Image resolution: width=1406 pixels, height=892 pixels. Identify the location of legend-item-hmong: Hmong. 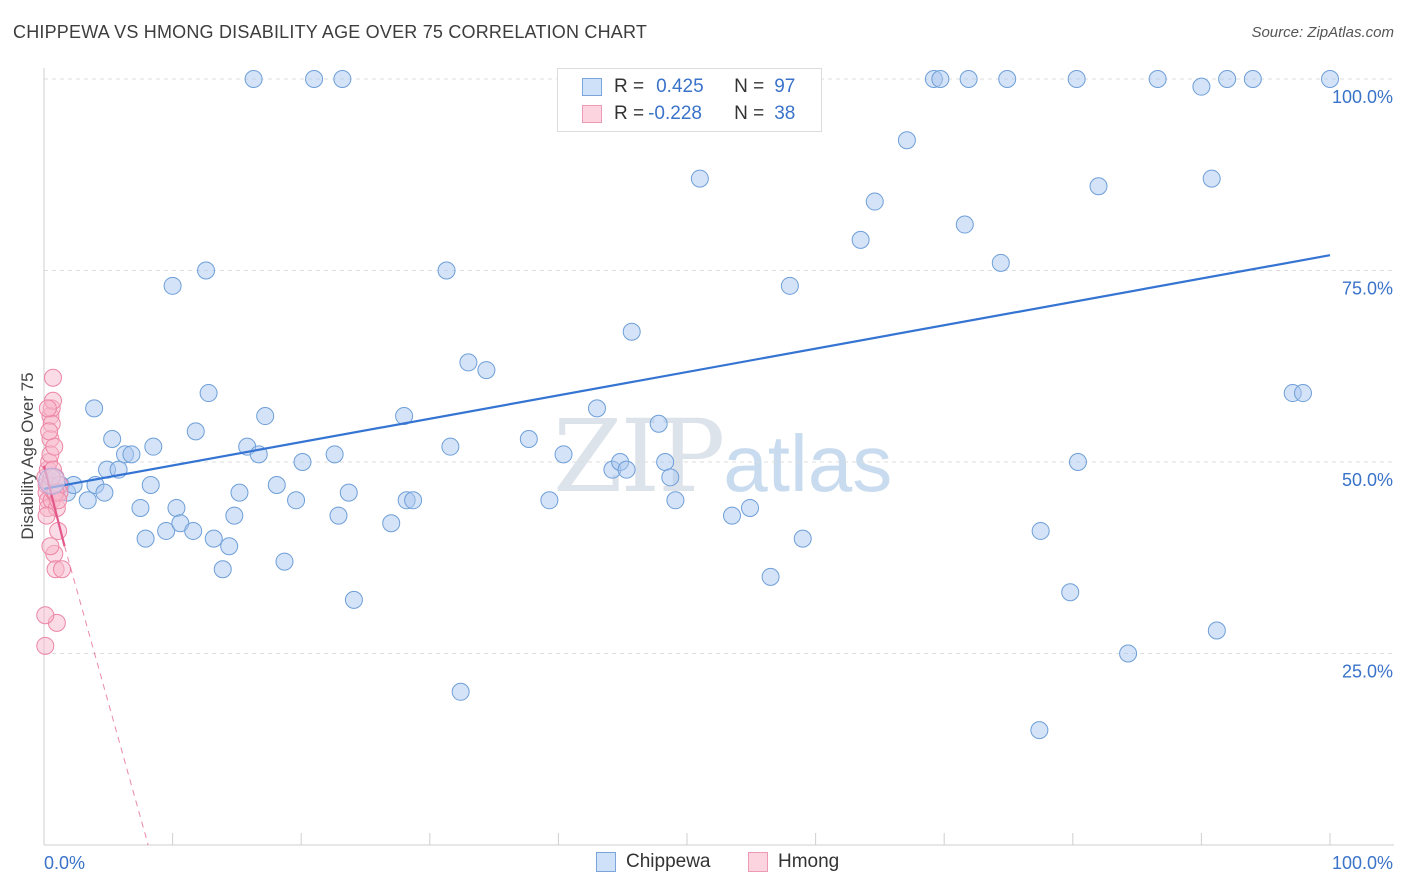
(793, 862).